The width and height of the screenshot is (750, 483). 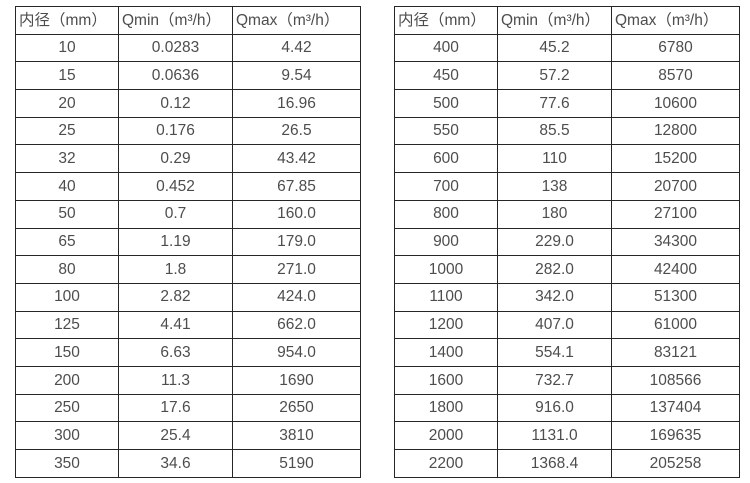 I want to click on cell-qmin: 0.0283, so click(x=175, y=48).